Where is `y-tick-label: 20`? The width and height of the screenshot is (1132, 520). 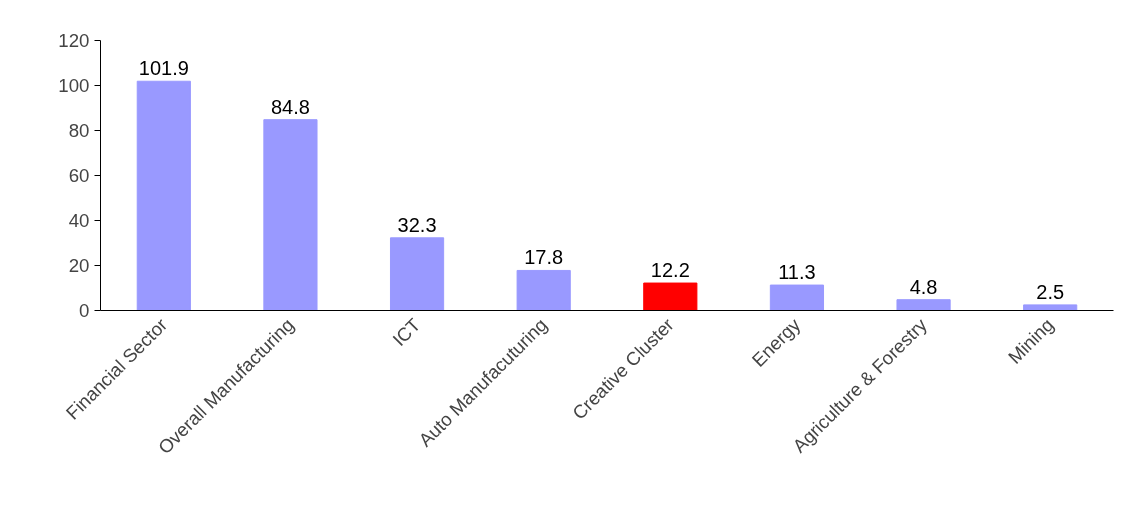
y-tick-label: 20 is located at coordinates (79, 265).